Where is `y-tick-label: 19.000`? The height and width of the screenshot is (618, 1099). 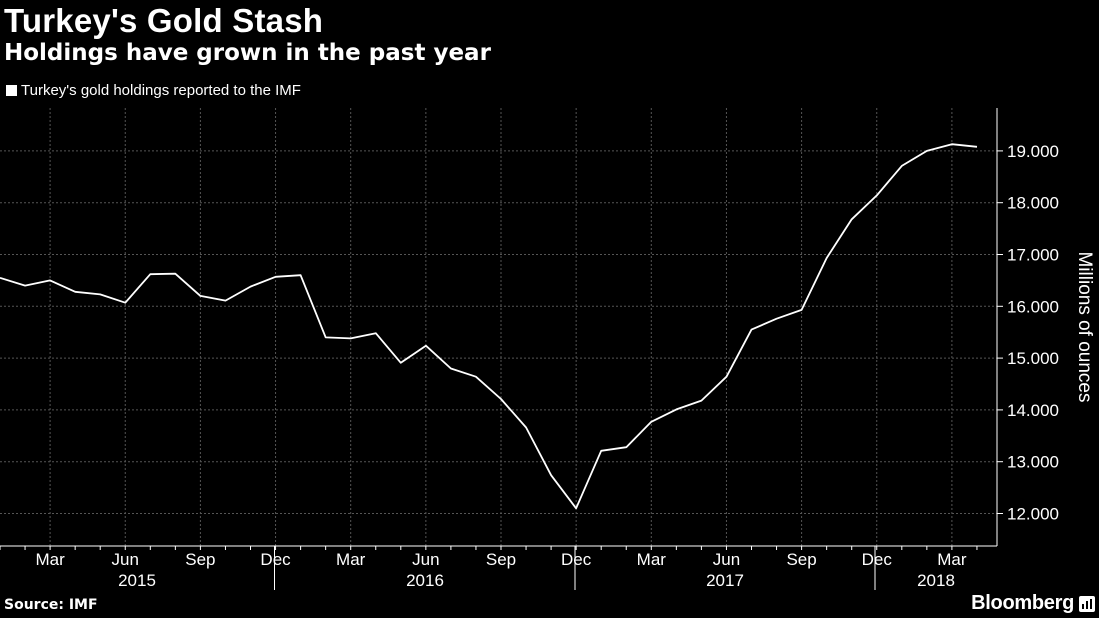 y-tick-label: 19.000 is located at coordinates (1033, 151).